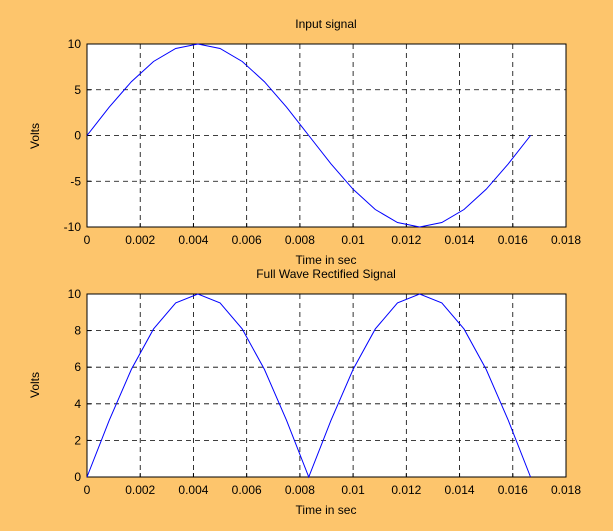  I want to click on rectified-y-axis-label: Volts, so click(35, 385).